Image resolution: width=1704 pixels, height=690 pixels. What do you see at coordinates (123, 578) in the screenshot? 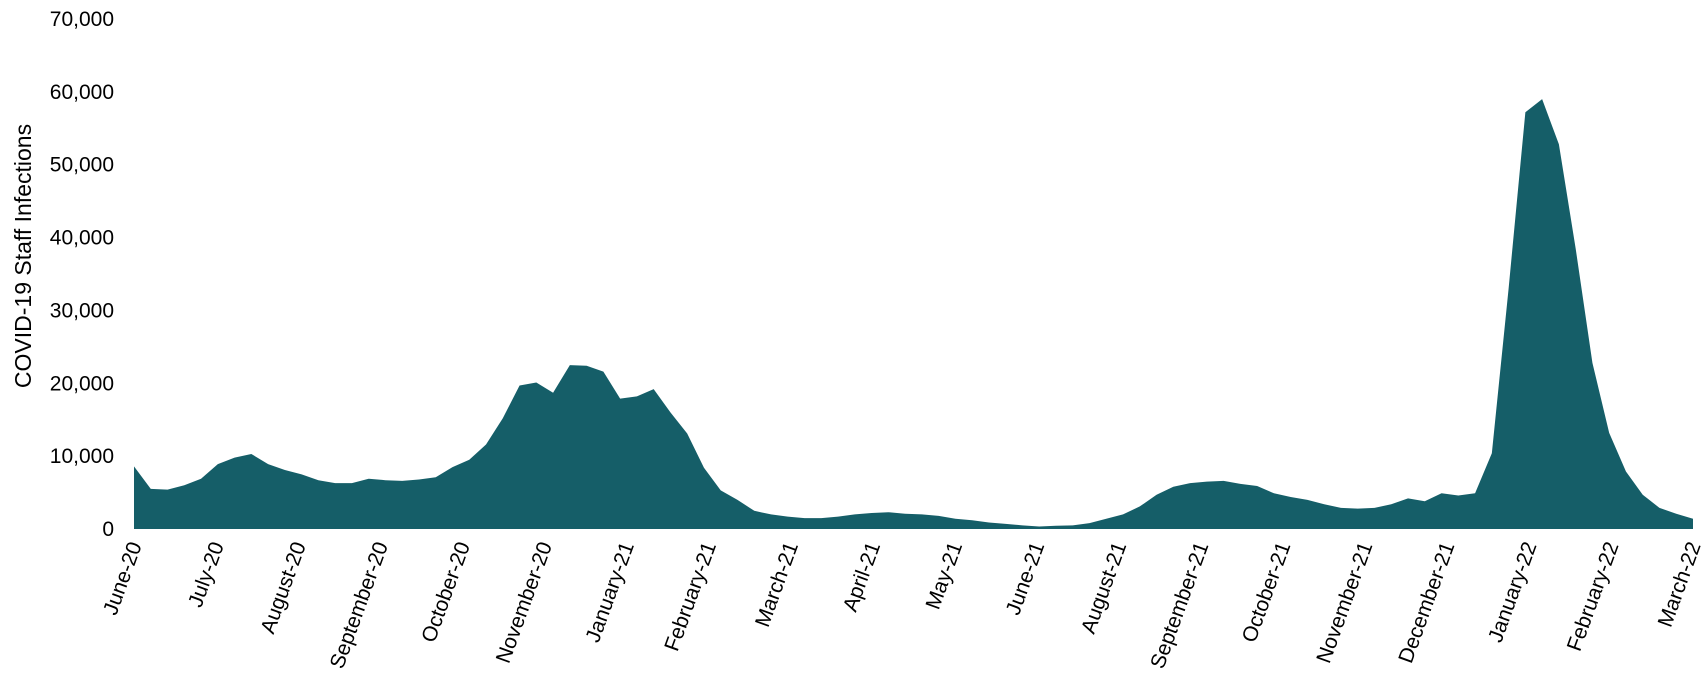
I see `x-tick-label: June-20` at bounding box center [123, 578].